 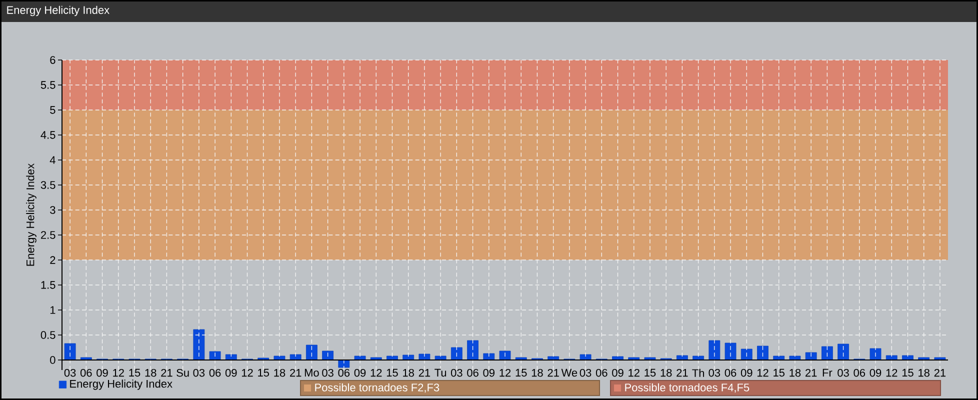 What do you see at coordinates (827, 372) in the screenshot?
I see `x-tick-label: Fr` at bounding box center [827, 372].